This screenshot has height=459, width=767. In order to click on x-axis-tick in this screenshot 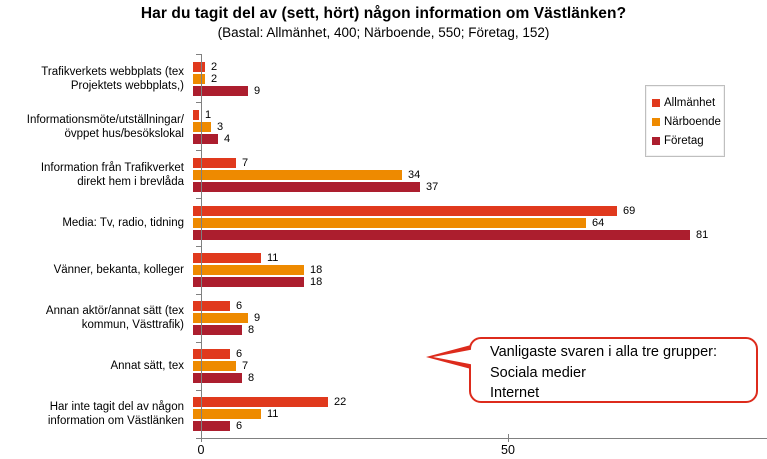, I will do `click(508, 438)`.